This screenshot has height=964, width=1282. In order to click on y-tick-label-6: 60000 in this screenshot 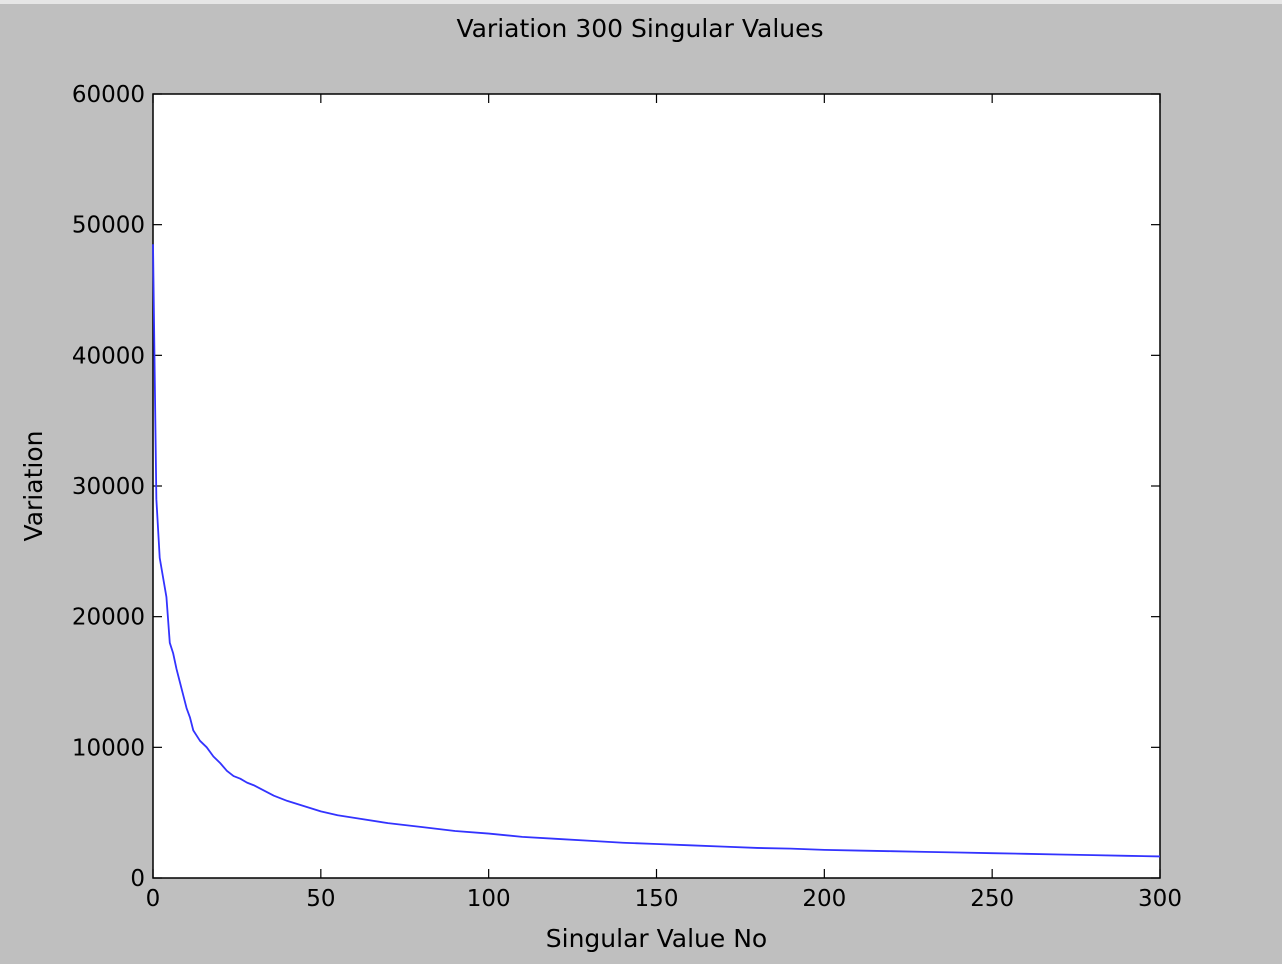, I will do `click(108, 95)`.